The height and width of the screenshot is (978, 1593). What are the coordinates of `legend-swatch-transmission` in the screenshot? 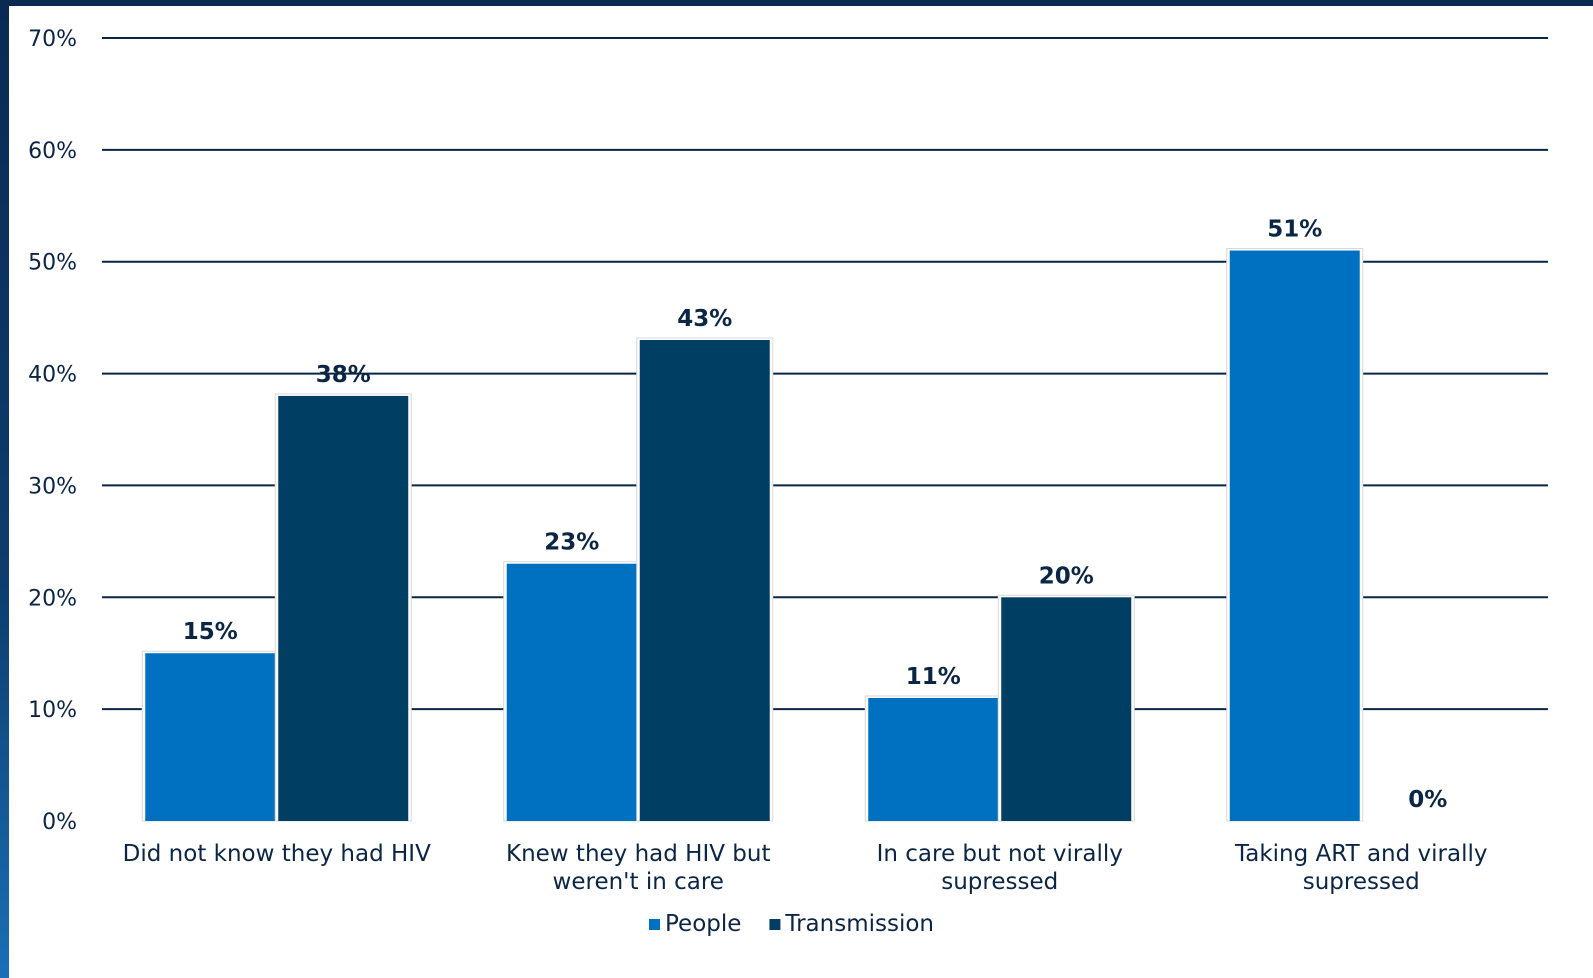 It's located at (775, 924).